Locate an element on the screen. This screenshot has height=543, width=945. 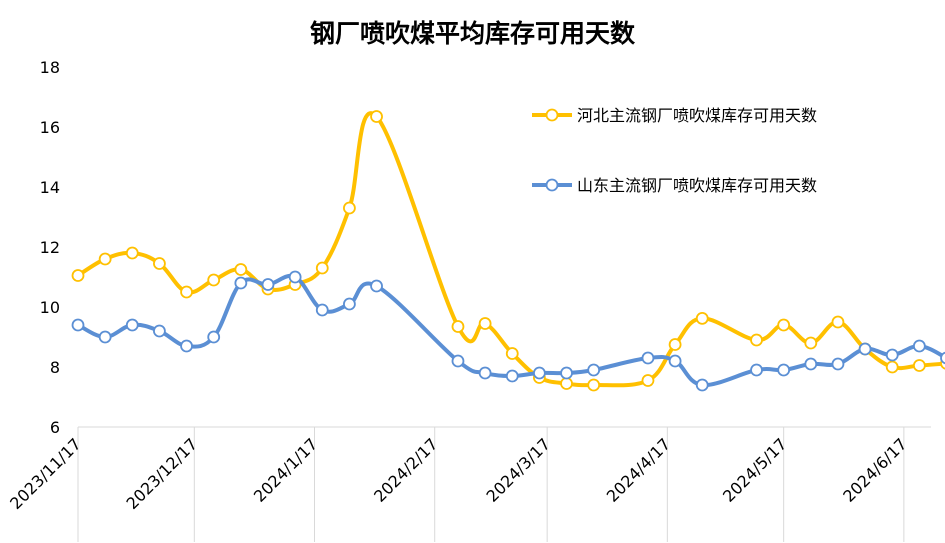
y-tick-label: 18 is located at coordinates (50, 67).